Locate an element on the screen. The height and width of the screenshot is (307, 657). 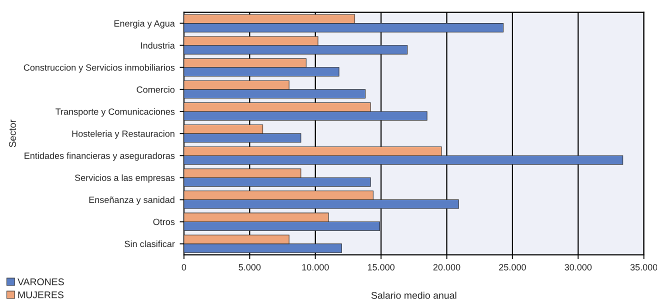
y-axis-title: Sector is located at coordinates (12, 134).